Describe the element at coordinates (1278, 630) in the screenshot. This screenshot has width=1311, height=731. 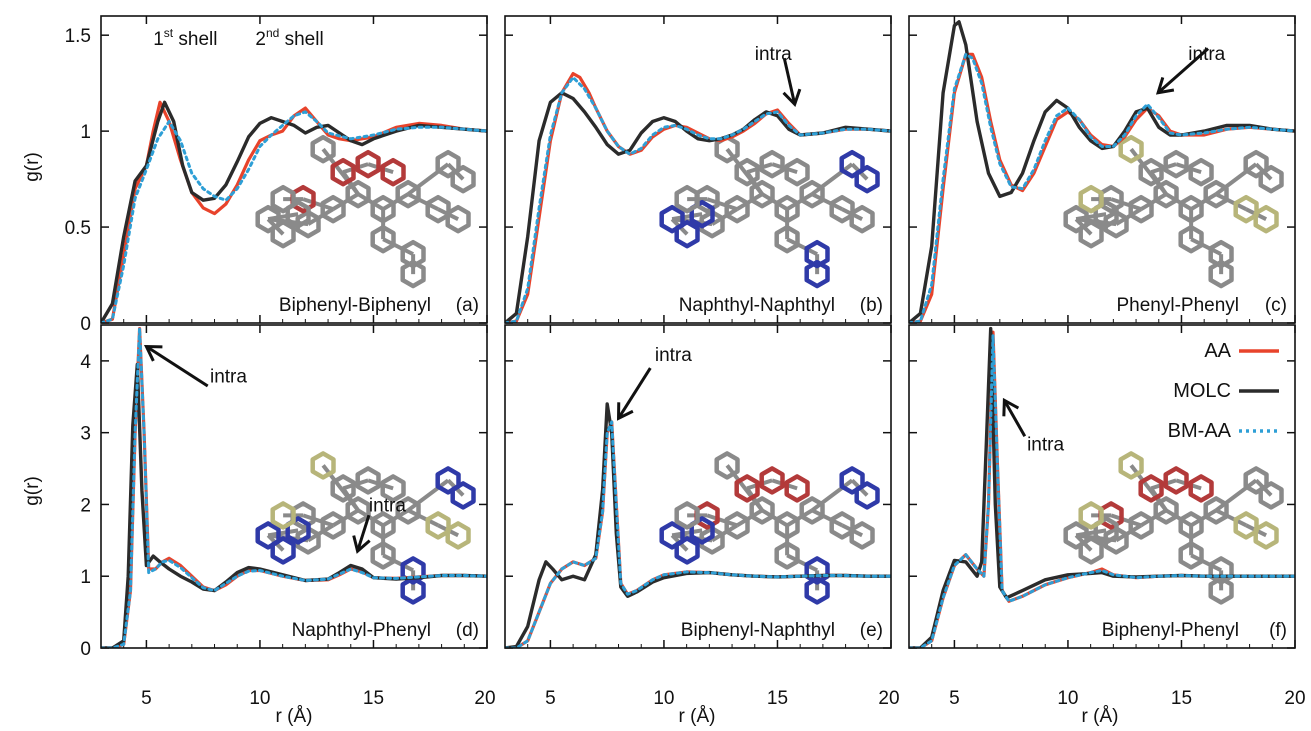
I see `panel-label: (f)` at that location.